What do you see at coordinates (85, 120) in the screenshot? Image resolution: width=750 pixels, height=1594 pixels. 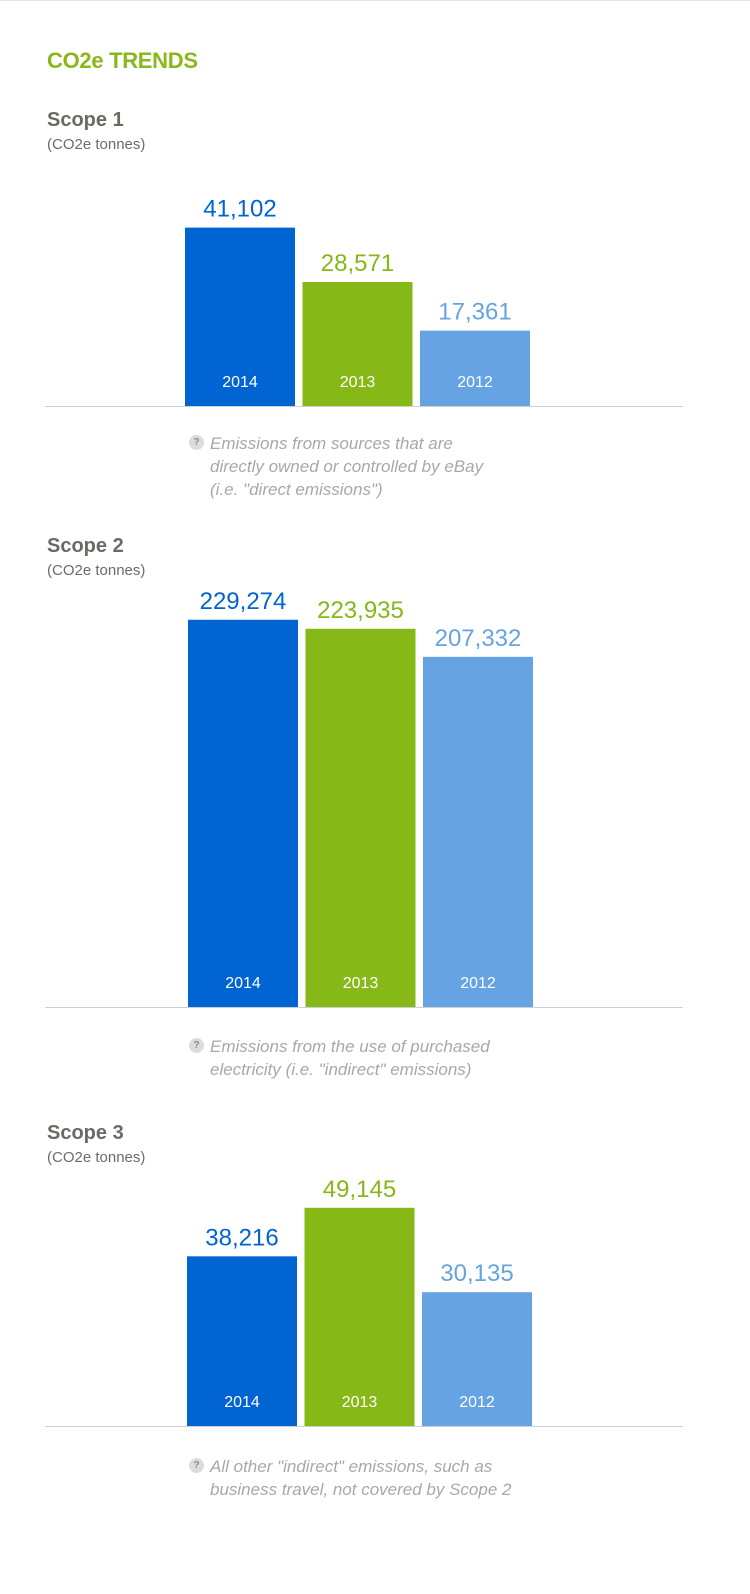 I see `chart-title: Scope 1` at bounding box center [85, 120].